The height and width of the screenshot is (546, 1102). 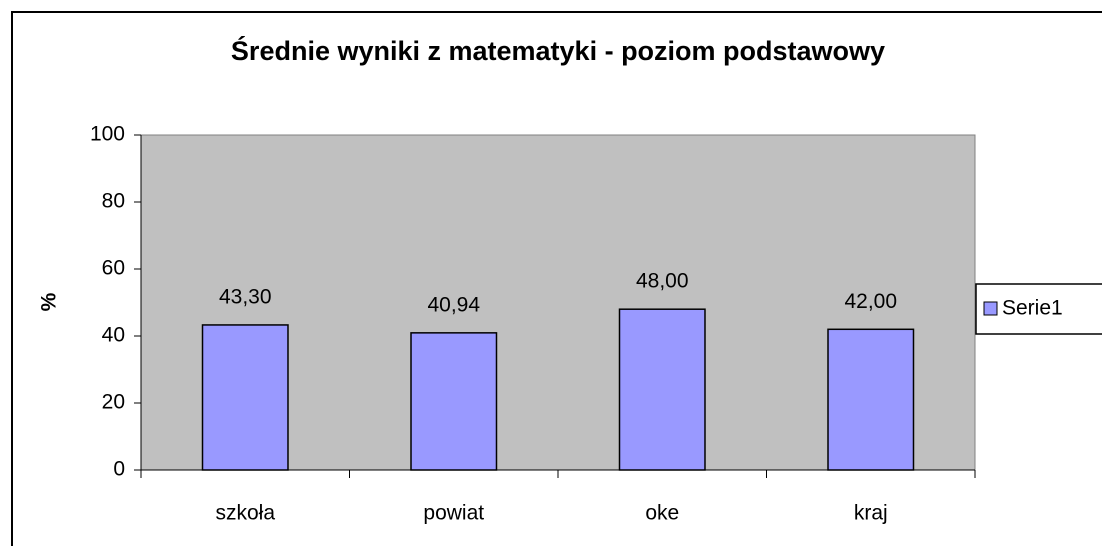 What do you see at coordinates (119, 469) in the screenshot?
I see `y-tick-label: 0` at bounding box center [119, 469].